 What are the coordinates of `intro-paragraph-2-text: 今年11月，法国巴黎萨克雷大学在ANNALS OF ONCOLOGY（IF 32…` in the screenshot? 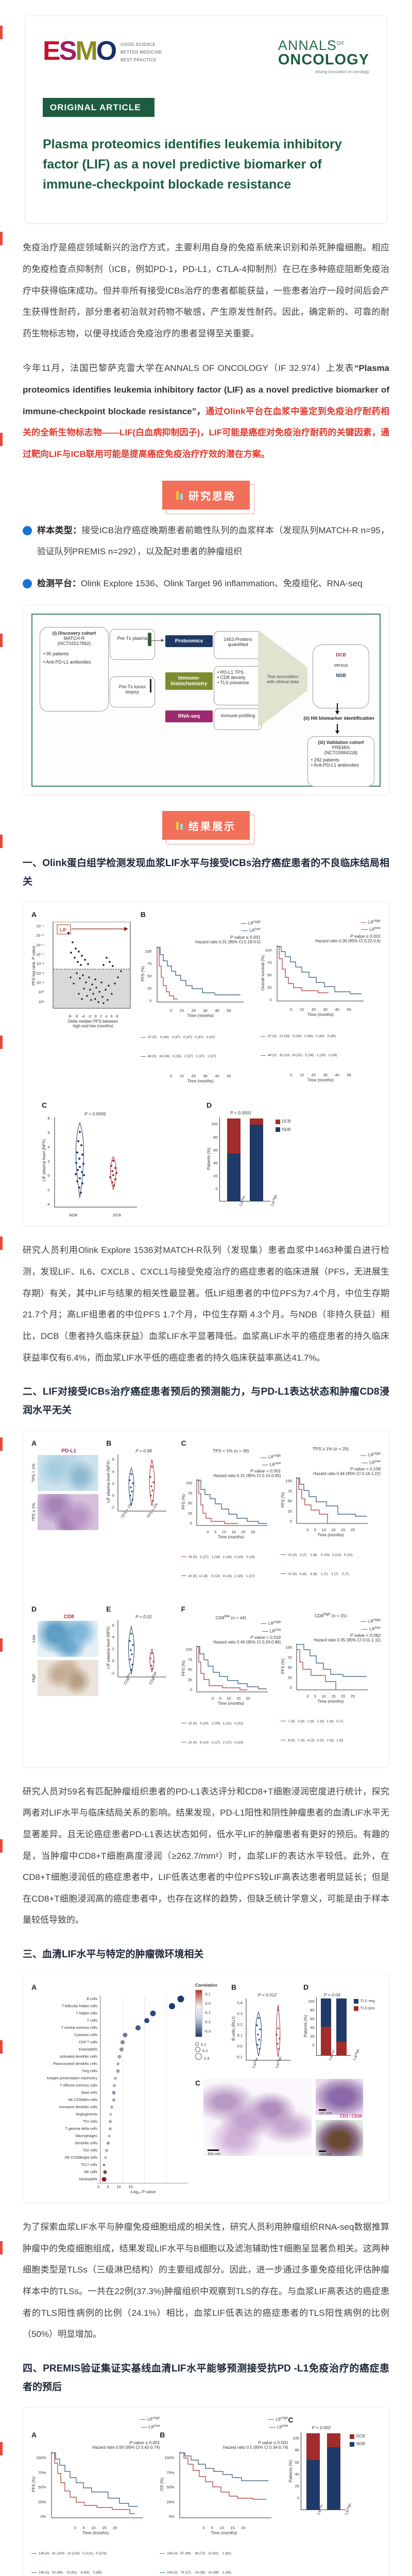 It's located at (189, 369).